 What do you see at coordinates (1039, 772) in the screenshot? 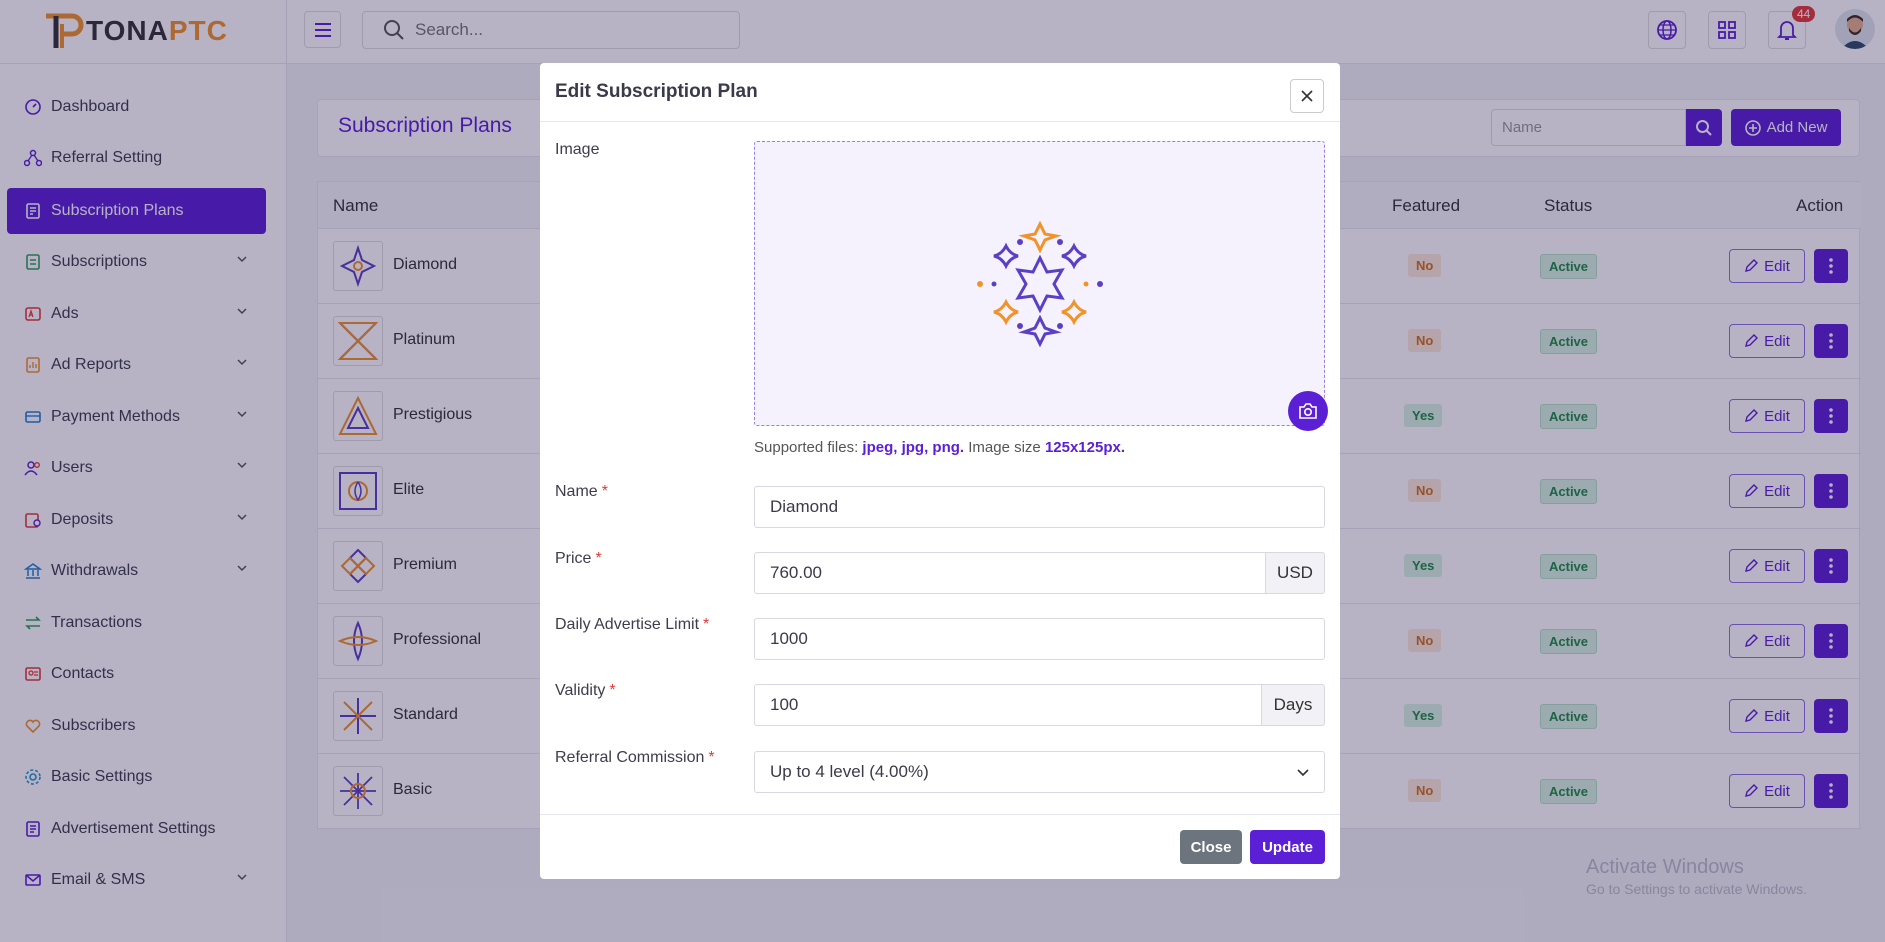
I see `referral-commission-select: Up to 4 level (4.00%)` at bounding box center [1039, 772].